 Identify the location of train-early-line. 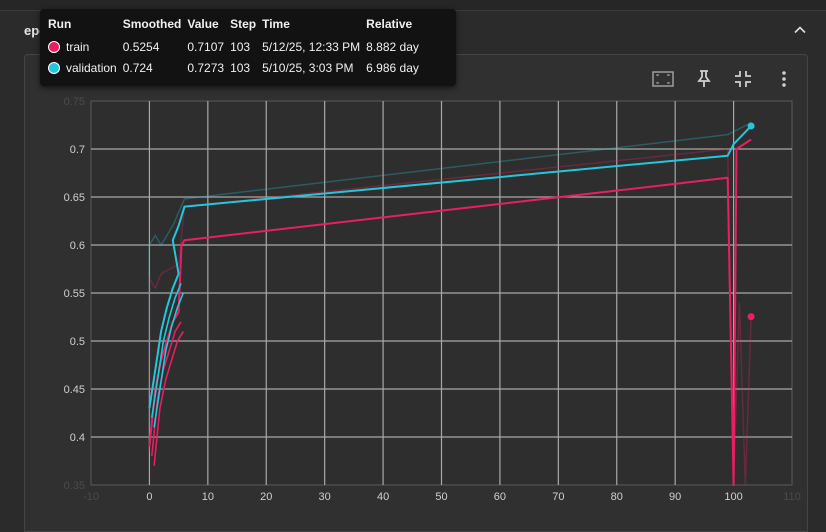
(168, 398).